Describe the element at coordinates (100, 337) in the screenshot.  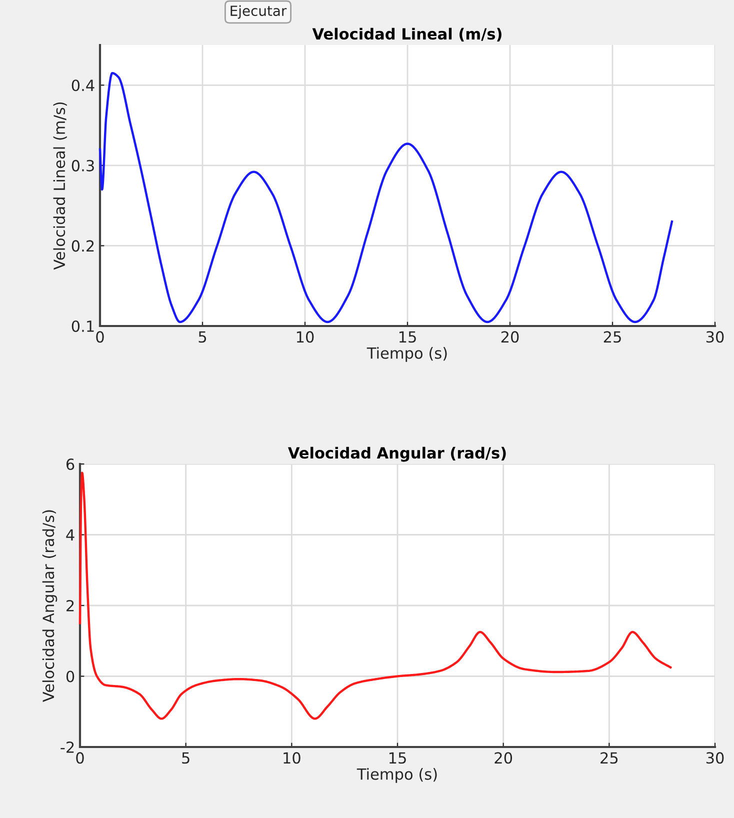
I see `x-tick-label: 0` at that location.